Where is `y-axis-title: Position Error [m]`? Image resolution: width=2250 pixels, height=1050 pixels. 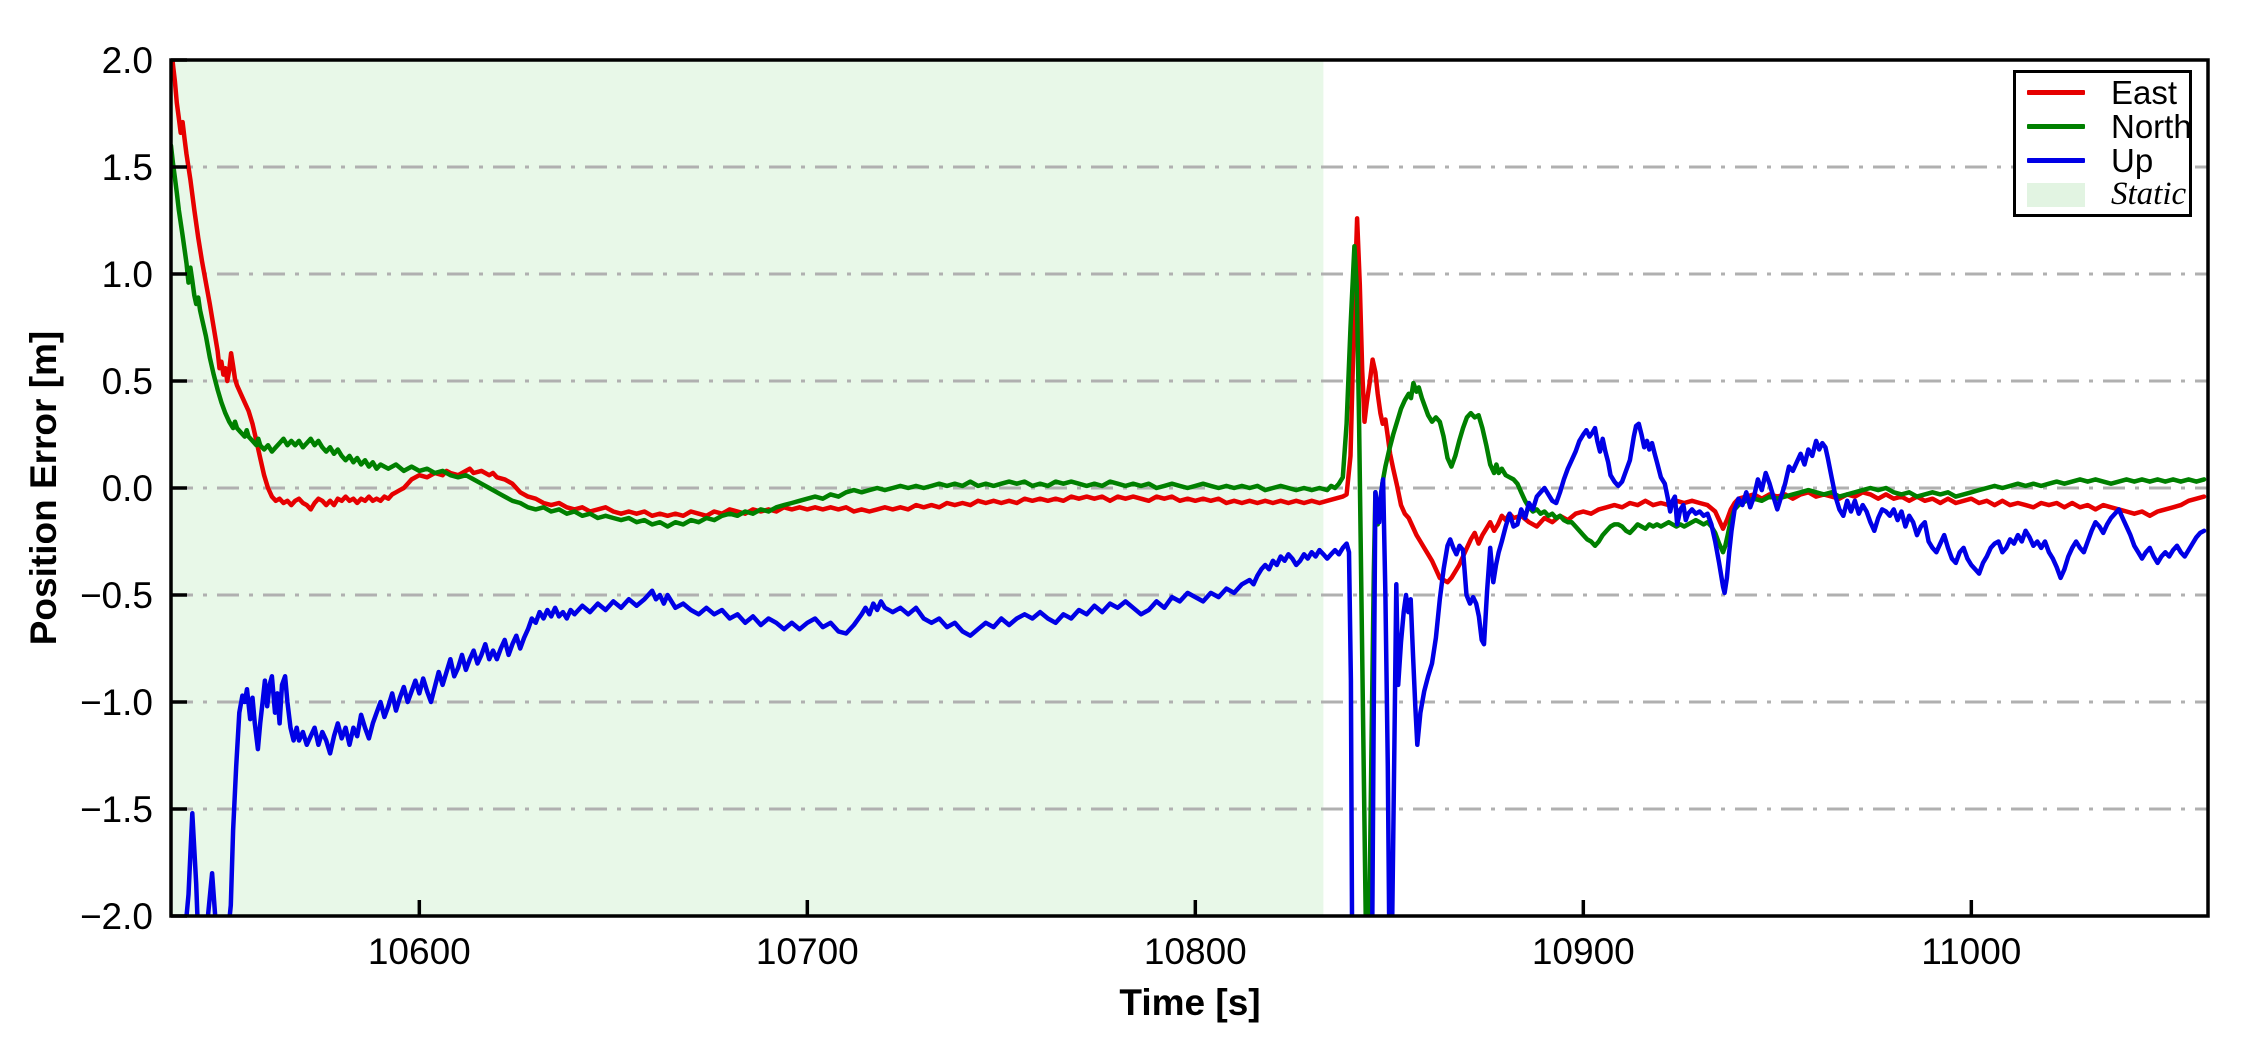 y-axis-title: Position Error [m] is located at coordinates (43, 488).